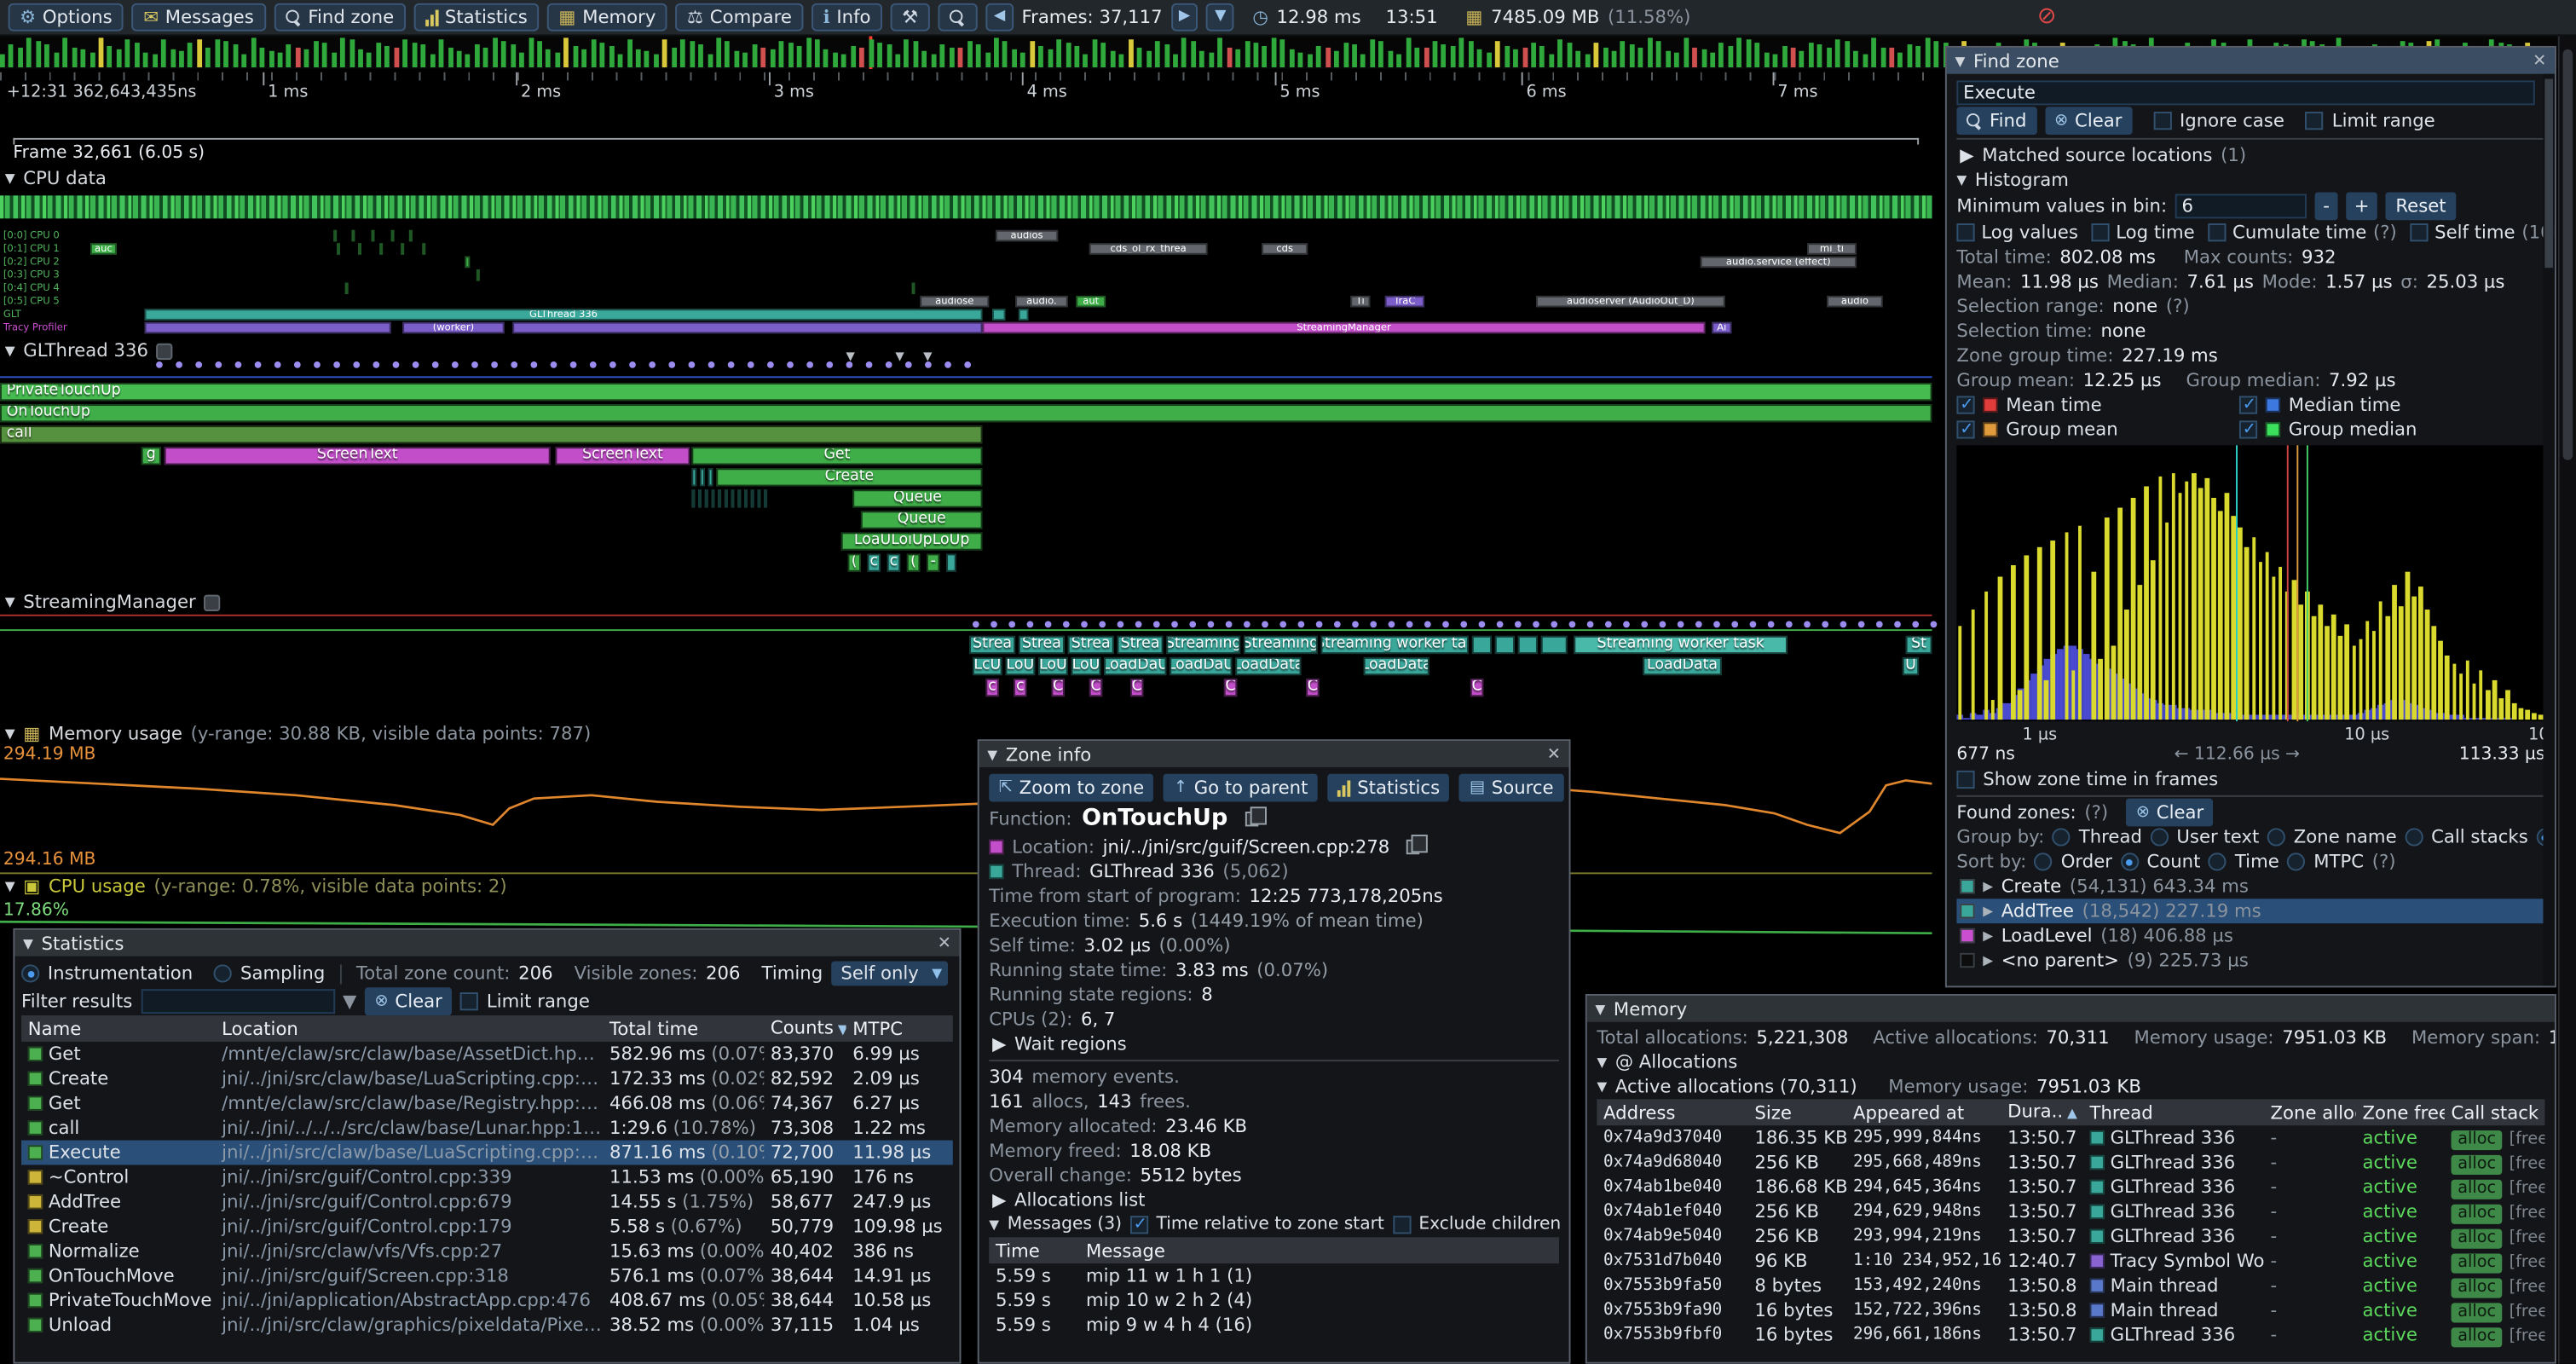  I want to click on message-row: 5.59 s mip 10 w 2 h 2 (4), so click(1274, 1300).